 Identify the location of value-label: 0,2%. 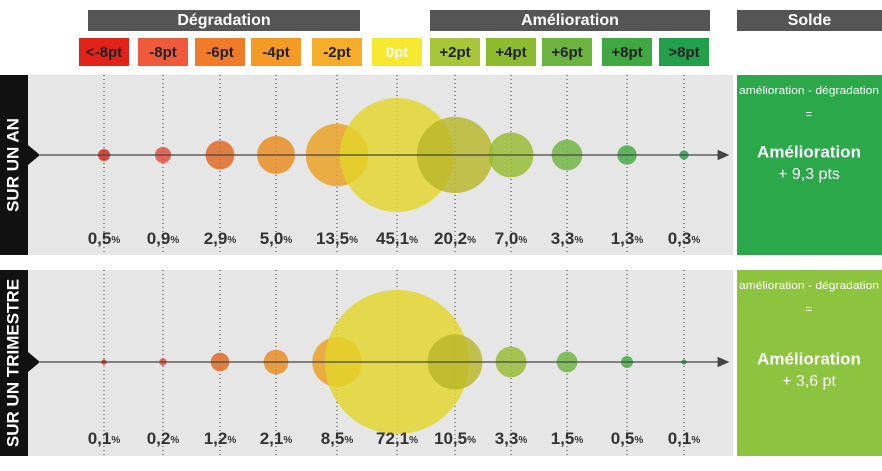
(163, 438).